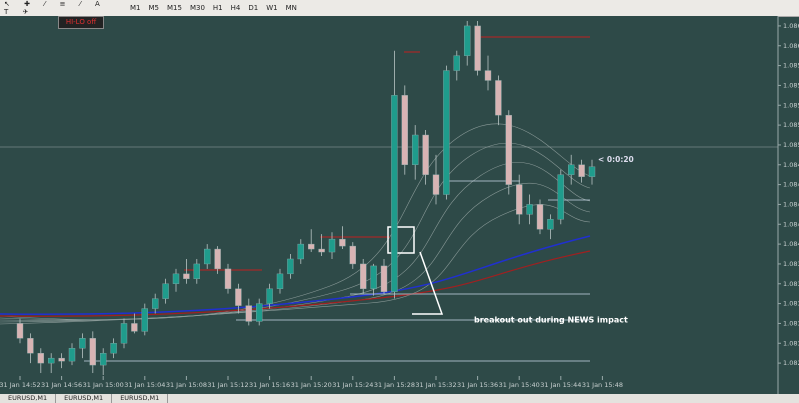 The height and width of the screenshot is (403, 799). Describe the element at coordinates (791, 224) in the screenshot. I see `y-tick-label: 1.0842` at that location.